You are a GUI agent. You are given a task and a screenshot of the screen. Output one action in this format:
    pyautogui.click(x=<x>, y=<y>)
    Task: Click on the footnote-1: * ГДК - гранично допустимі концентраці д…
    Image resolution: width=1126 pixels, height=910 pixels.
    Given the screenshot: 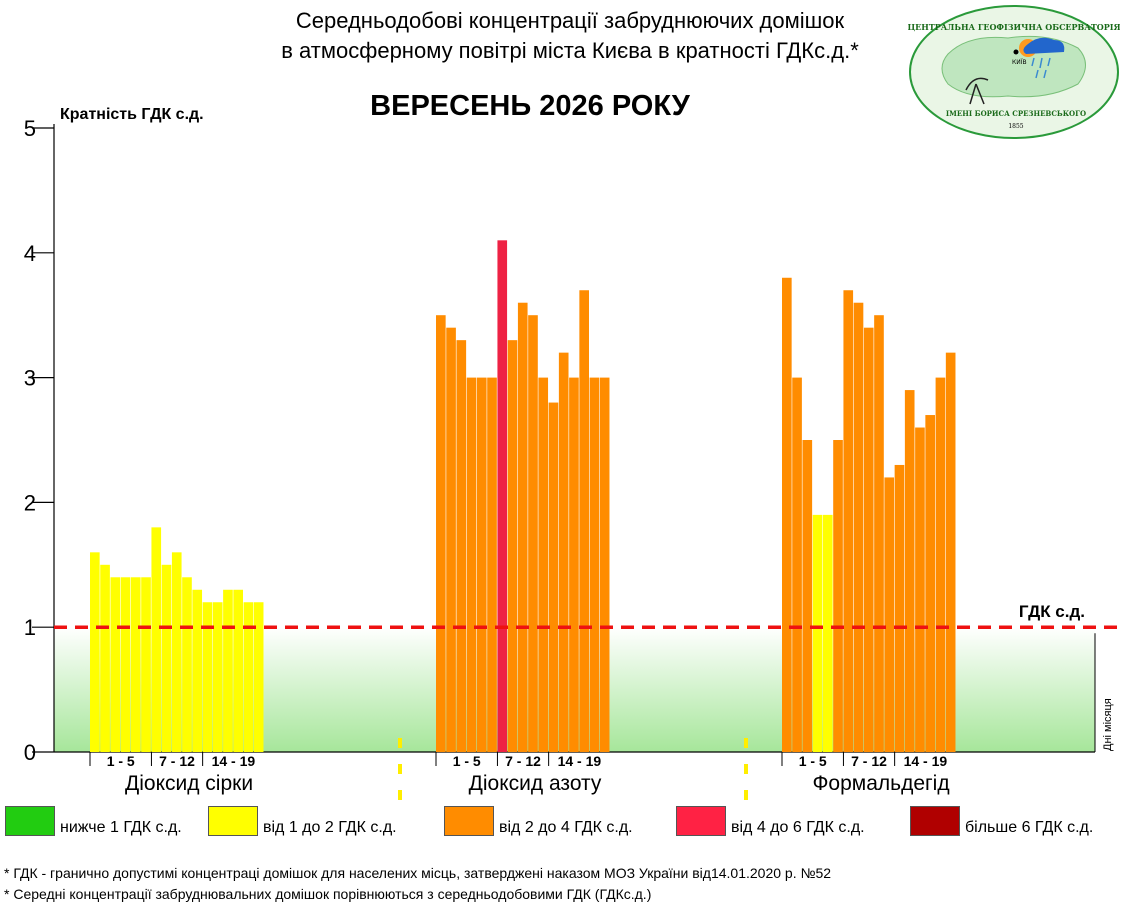 What is the action you would take?
    pyautogui.click(x=418, y=873)
    